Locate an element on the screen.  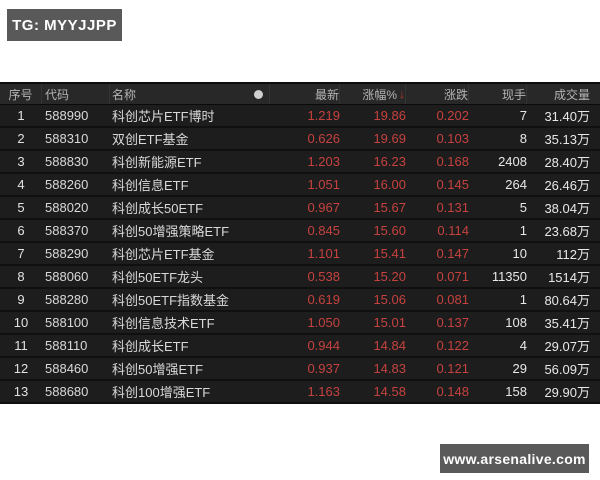
cell-pct: 19.69 is located at coordinates (389, 138).